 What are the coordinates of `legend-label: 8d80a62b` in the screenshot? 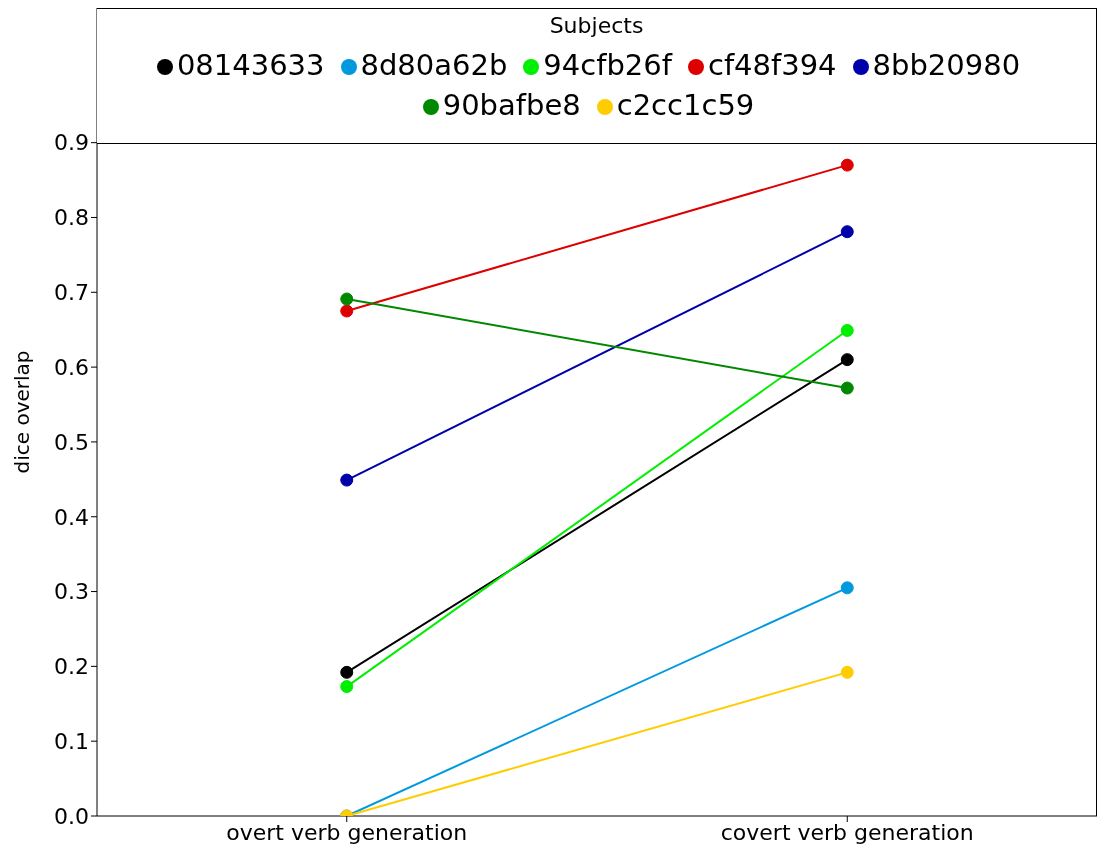 It's located at (434, 65).